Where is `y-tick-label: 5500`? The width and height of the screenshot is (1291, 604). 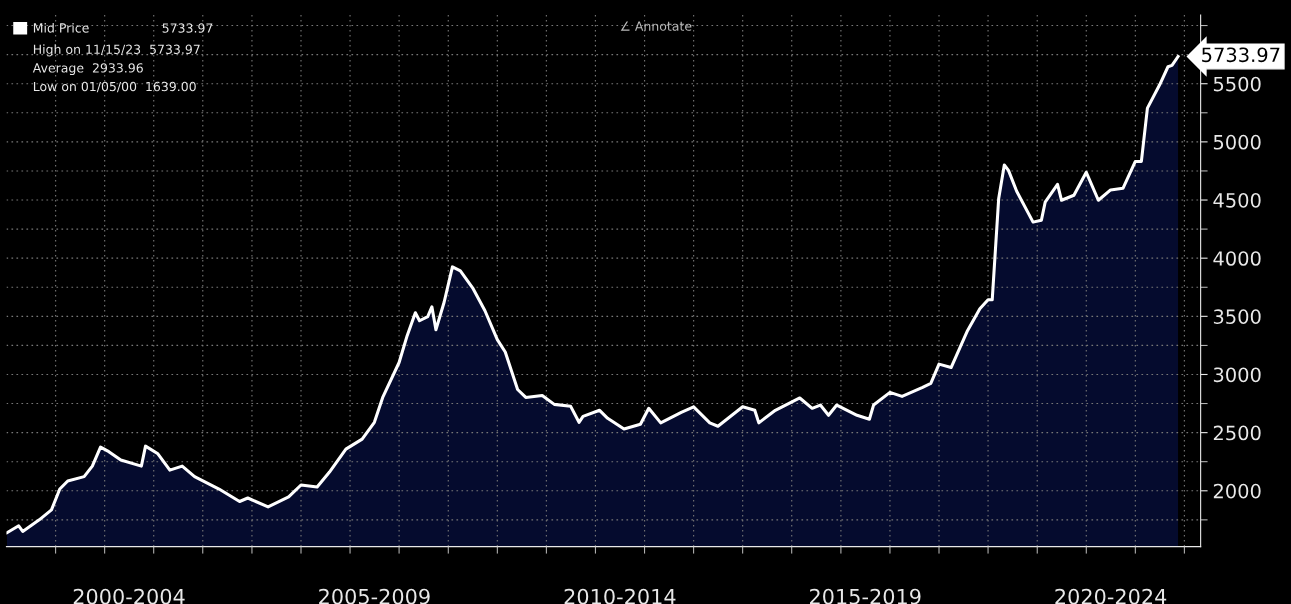 y-tick-label: 5500 is located at coordinates (1237, 84).